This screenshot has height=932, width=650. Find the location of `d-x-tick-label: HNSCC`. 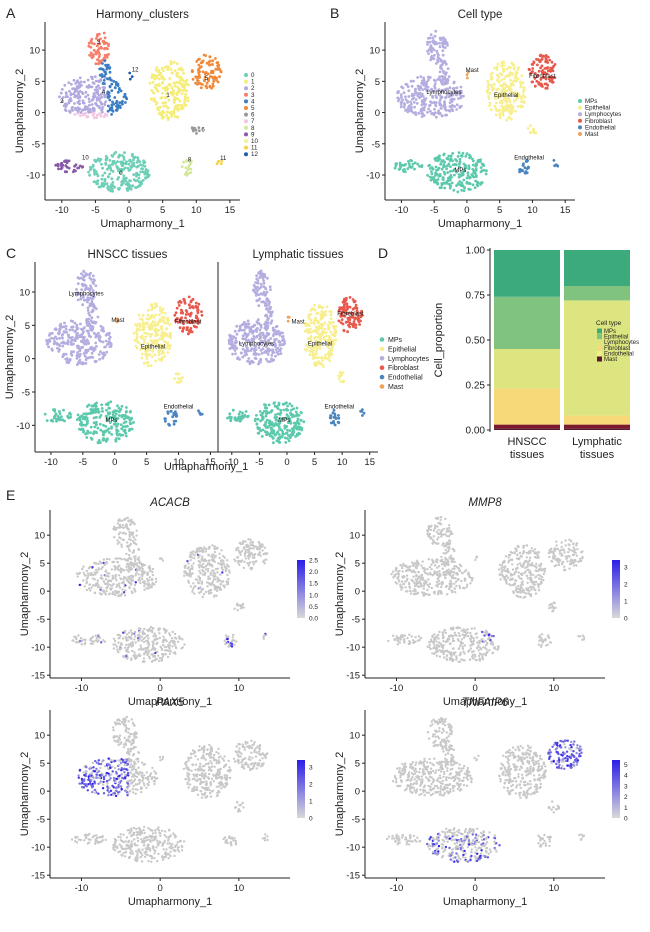

d-x-tick-label: HNSCC is located at coordinates (526, 442).